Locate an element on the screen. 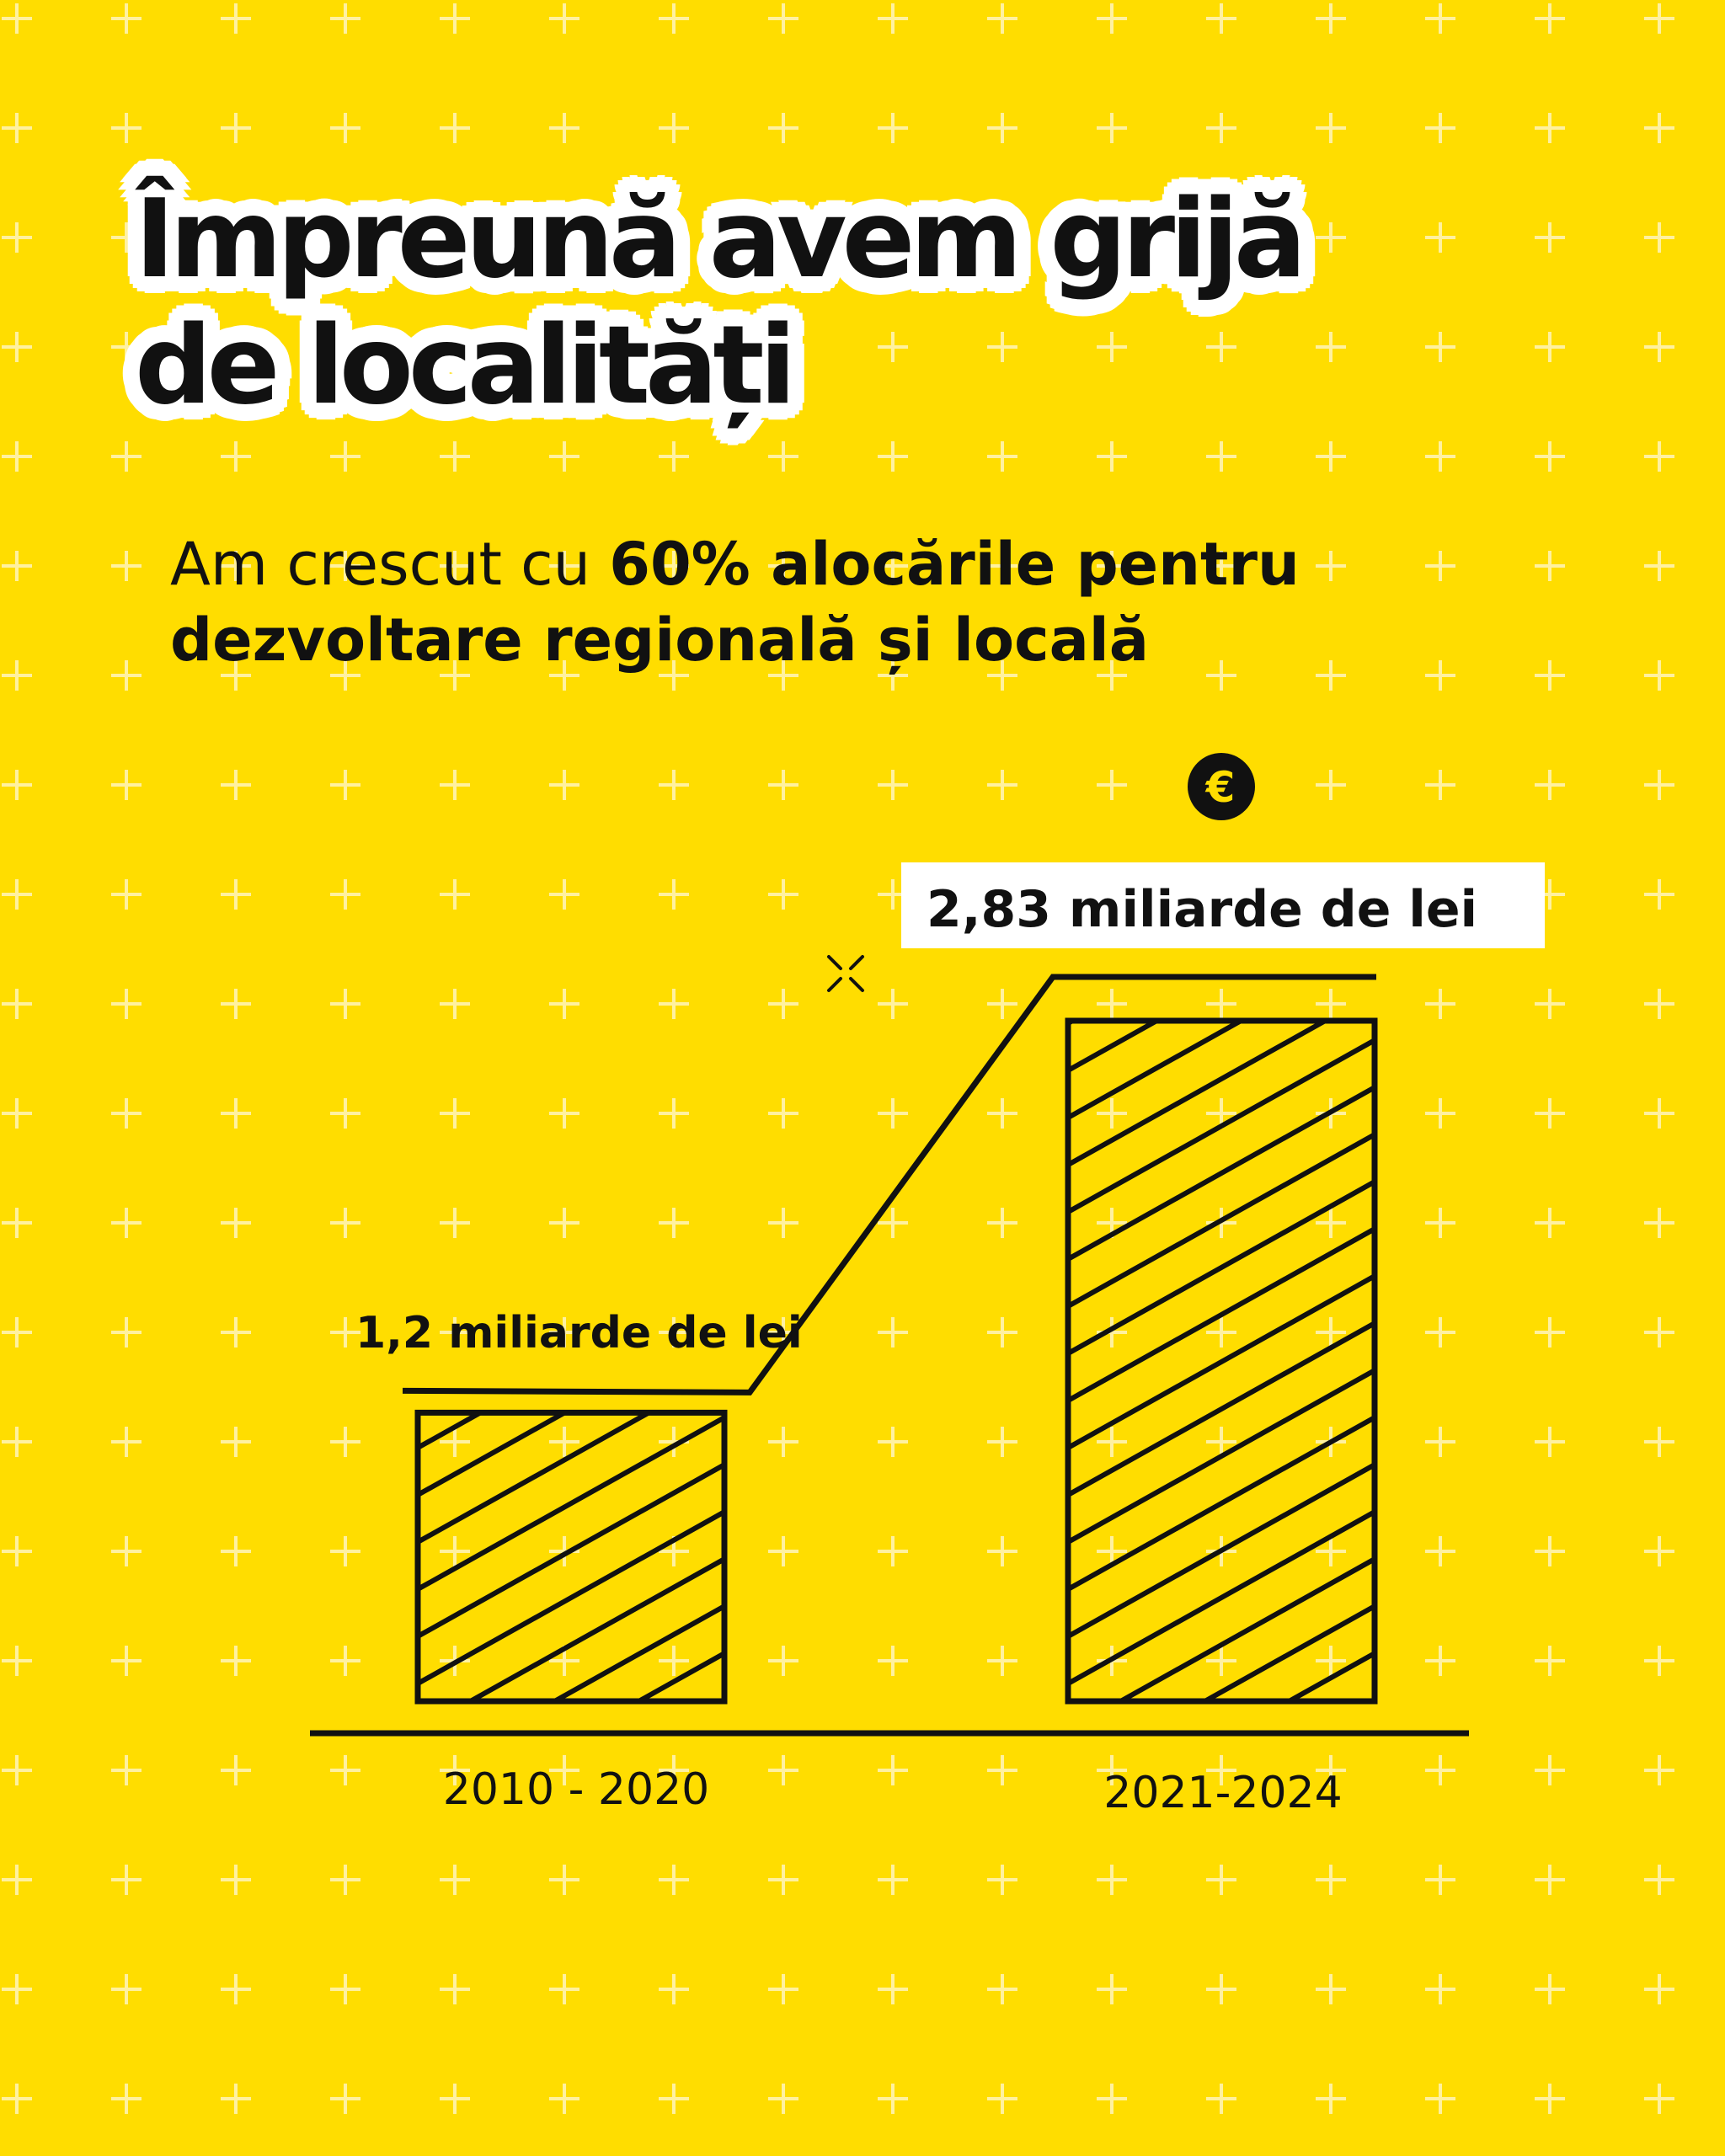 The image size is (1725, 2156). euro-glyph: € is located at coordinates (1220, 787).